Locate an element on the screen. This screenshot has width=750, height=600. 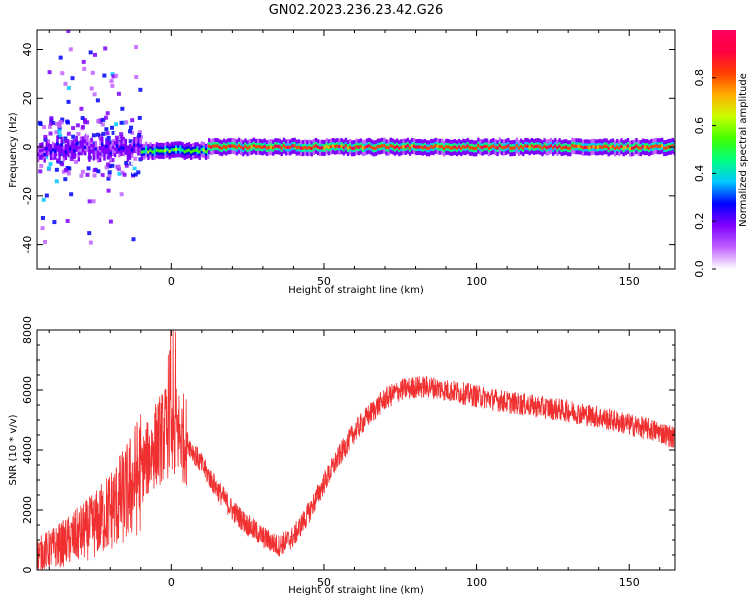
snr-x-tick-label: 50 is located at coordinates (324, 582).